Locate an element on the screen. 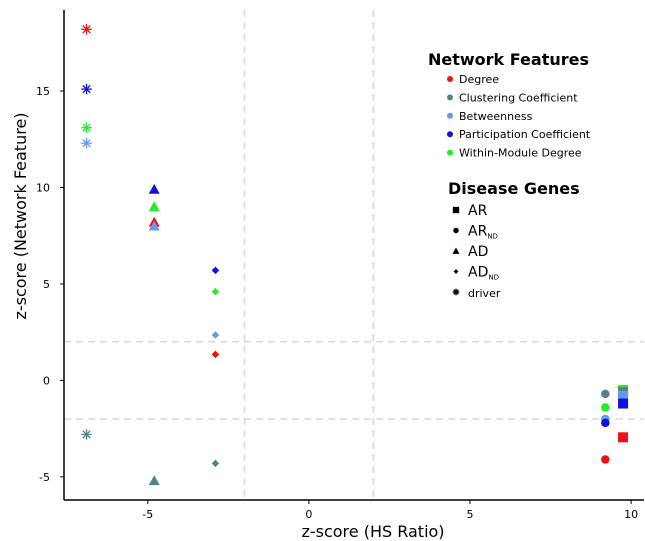 The height and width of the screenshot is (541, 645). y-tick-label: 10 is located at coordinates (43, 187).